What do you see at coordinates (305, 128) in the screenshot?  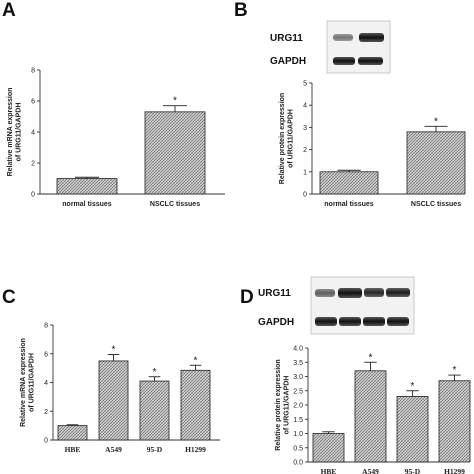 I see `panel-b-ytick-label: 3` at bounding box center [305, 128].